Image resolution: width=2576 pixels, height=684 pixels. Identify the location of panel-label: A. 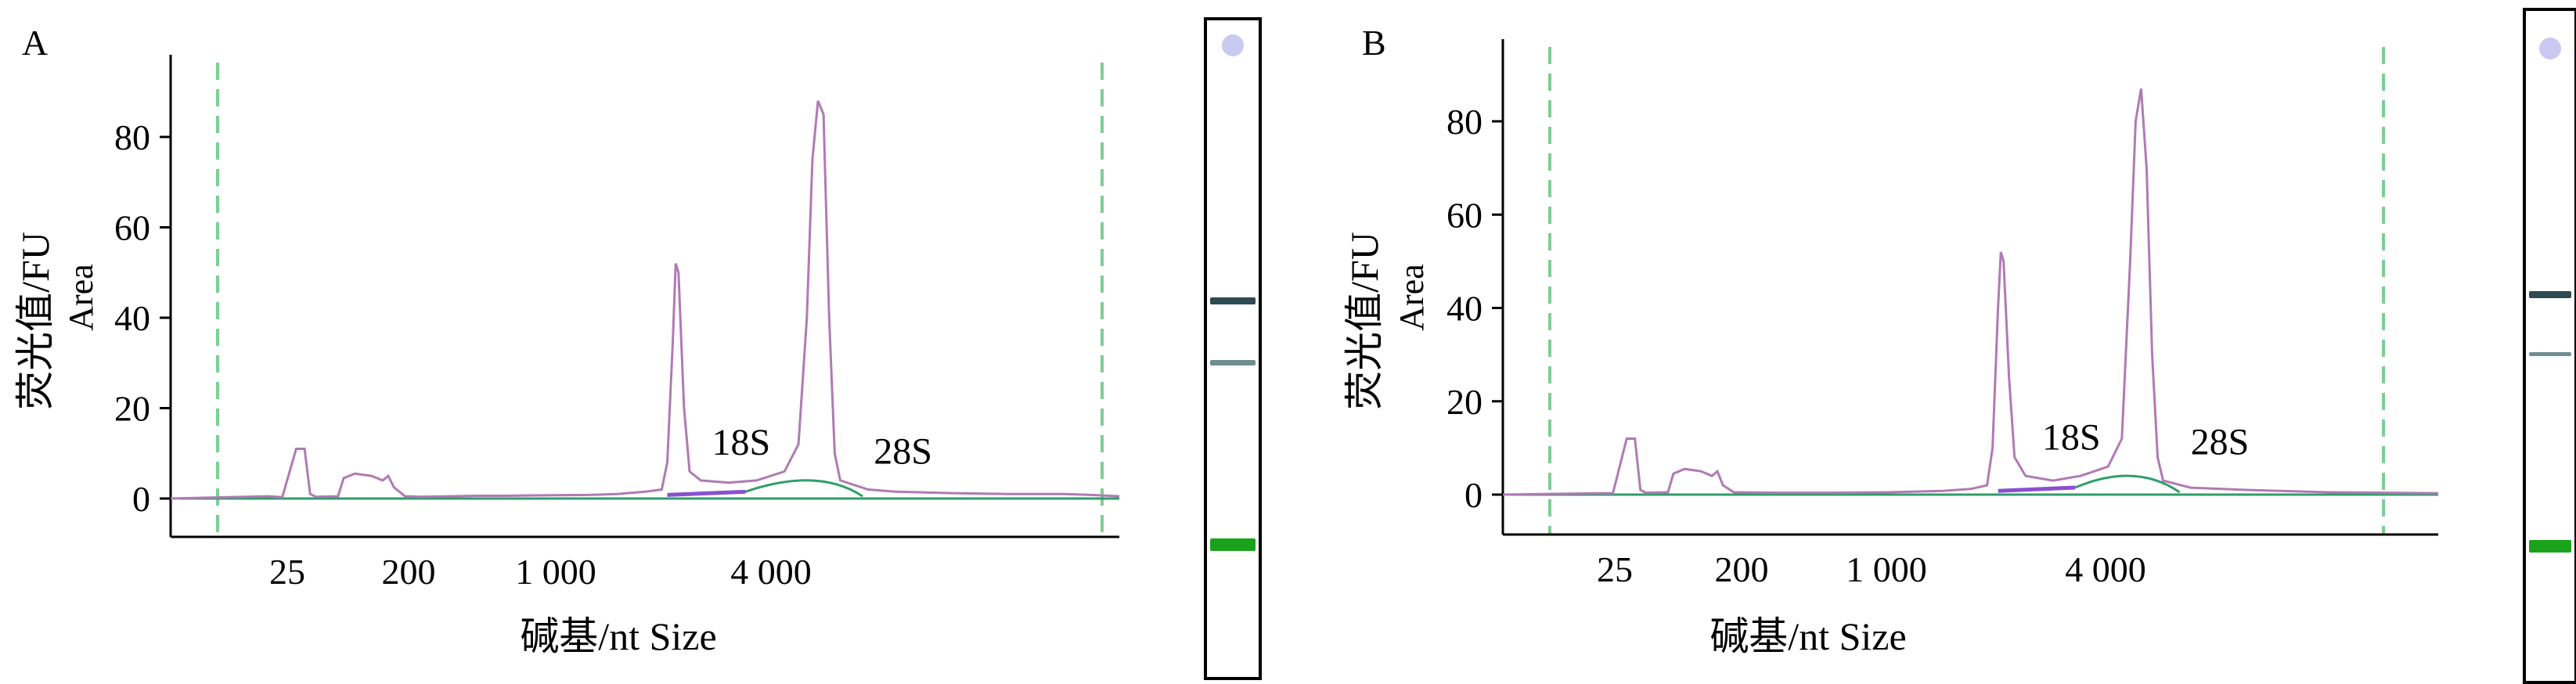
(35, 43).